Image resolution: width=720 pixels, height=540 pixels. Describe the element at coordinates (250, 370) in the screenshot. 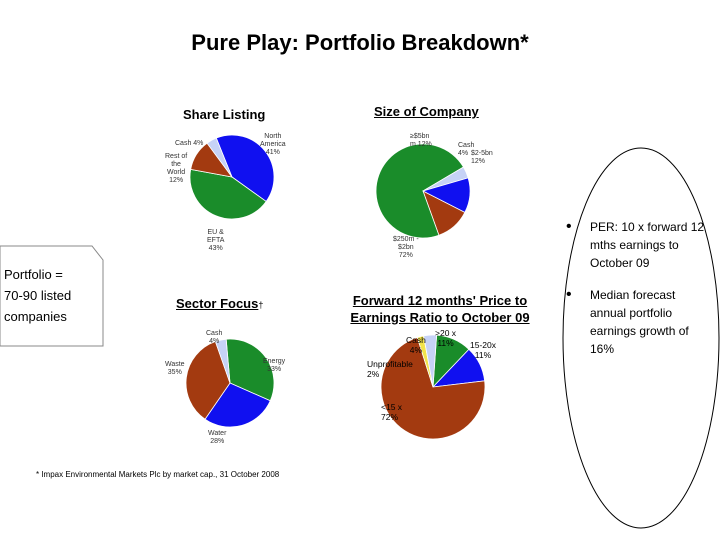

I see `sector-focus-slice-energy` at that location.